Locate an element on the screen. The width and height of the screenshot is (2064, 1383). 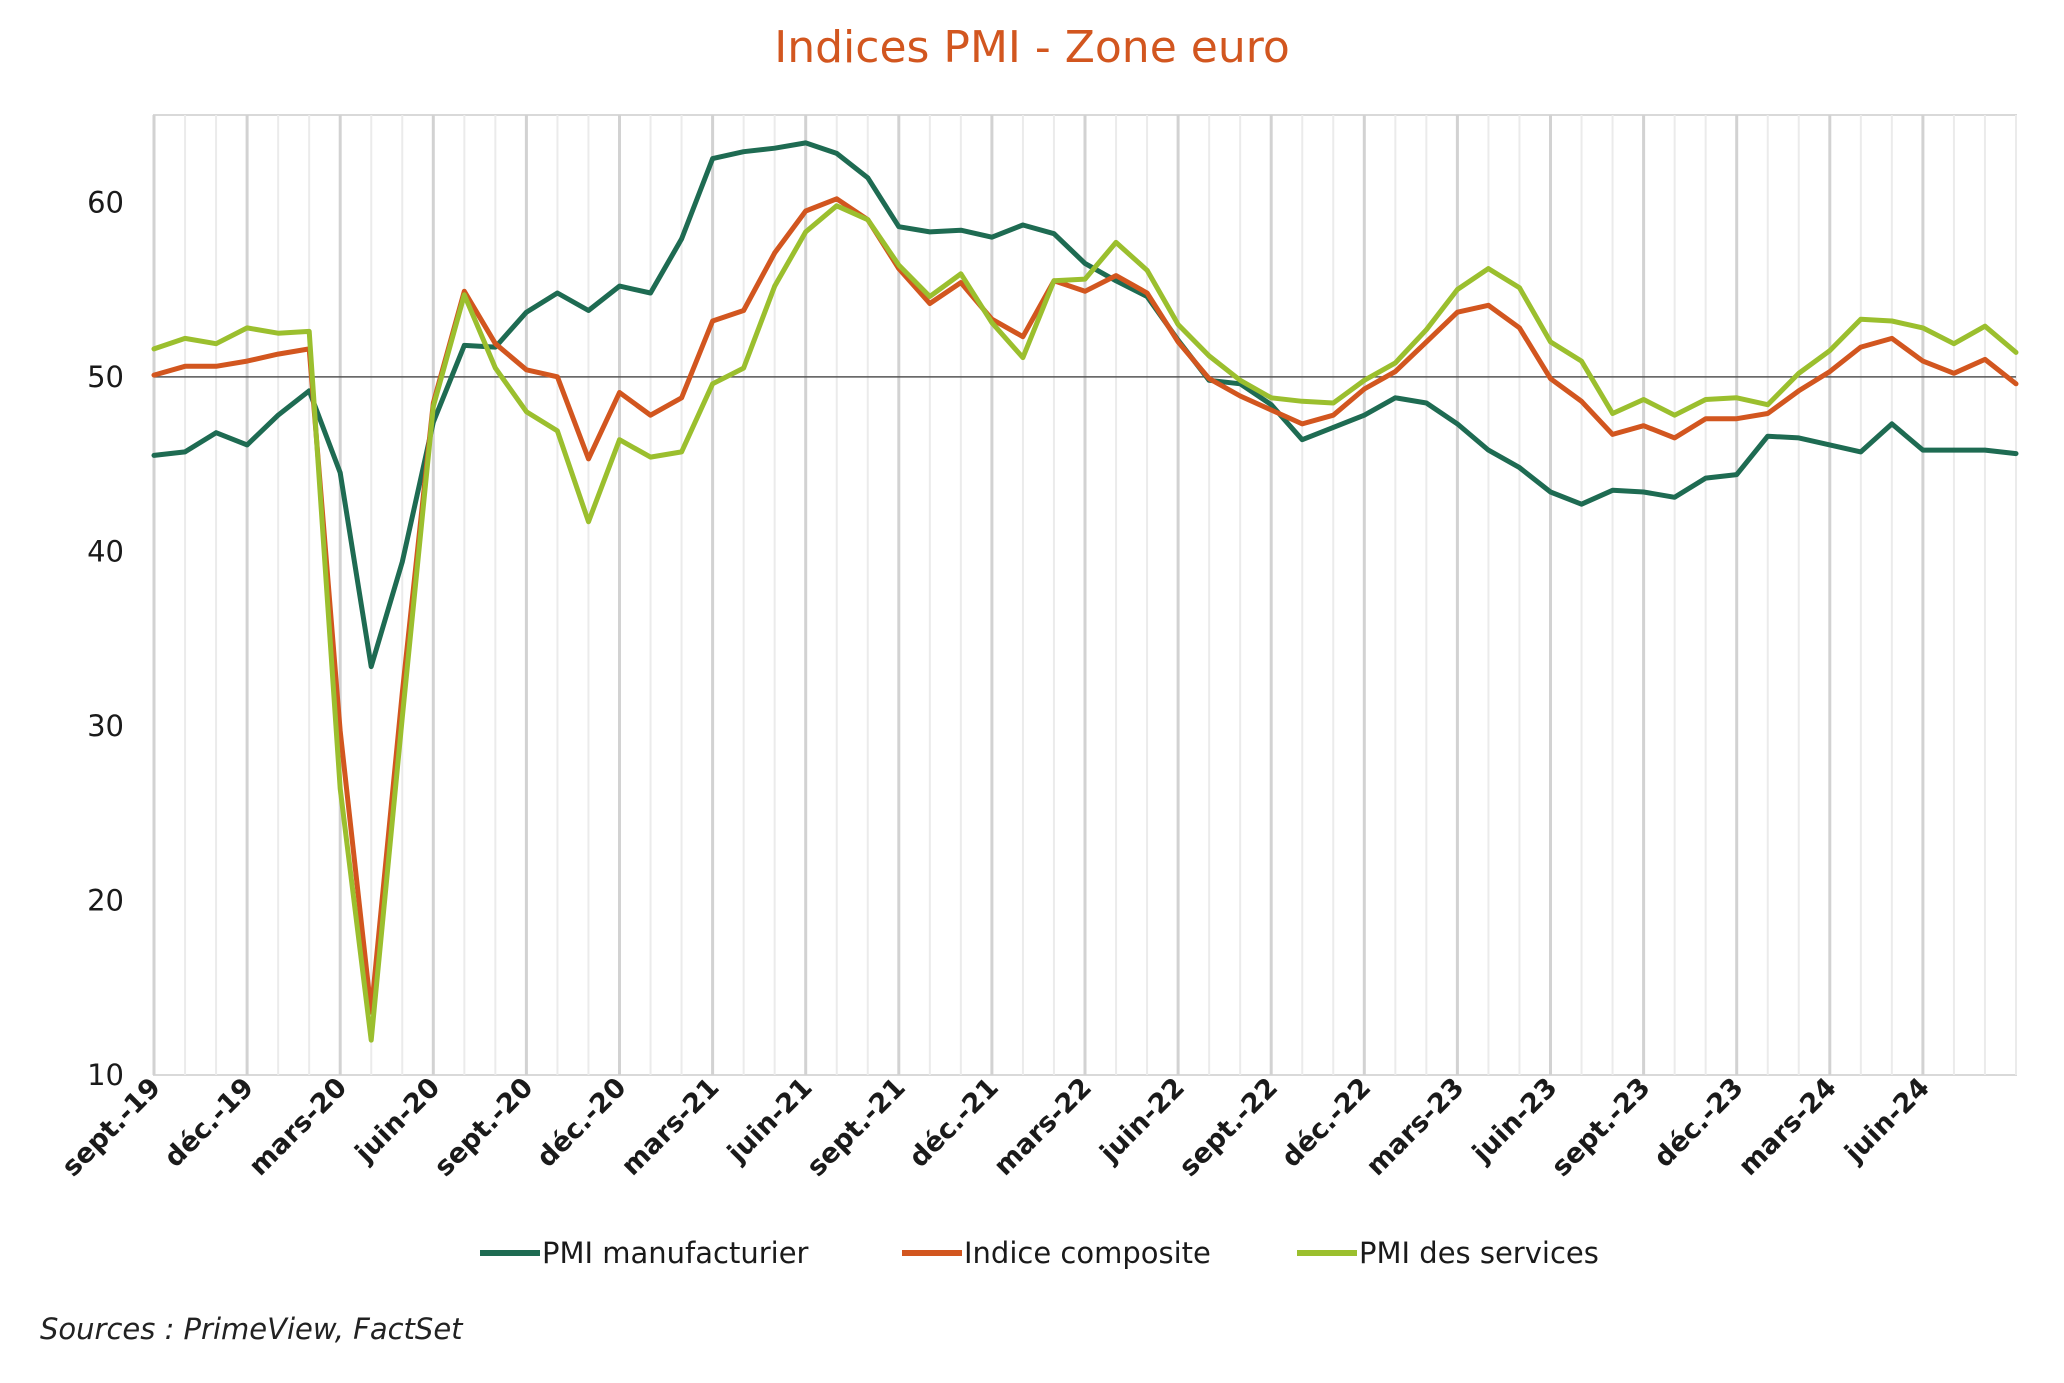
y-tick-label: 50 is located at coordinates (105, 377).